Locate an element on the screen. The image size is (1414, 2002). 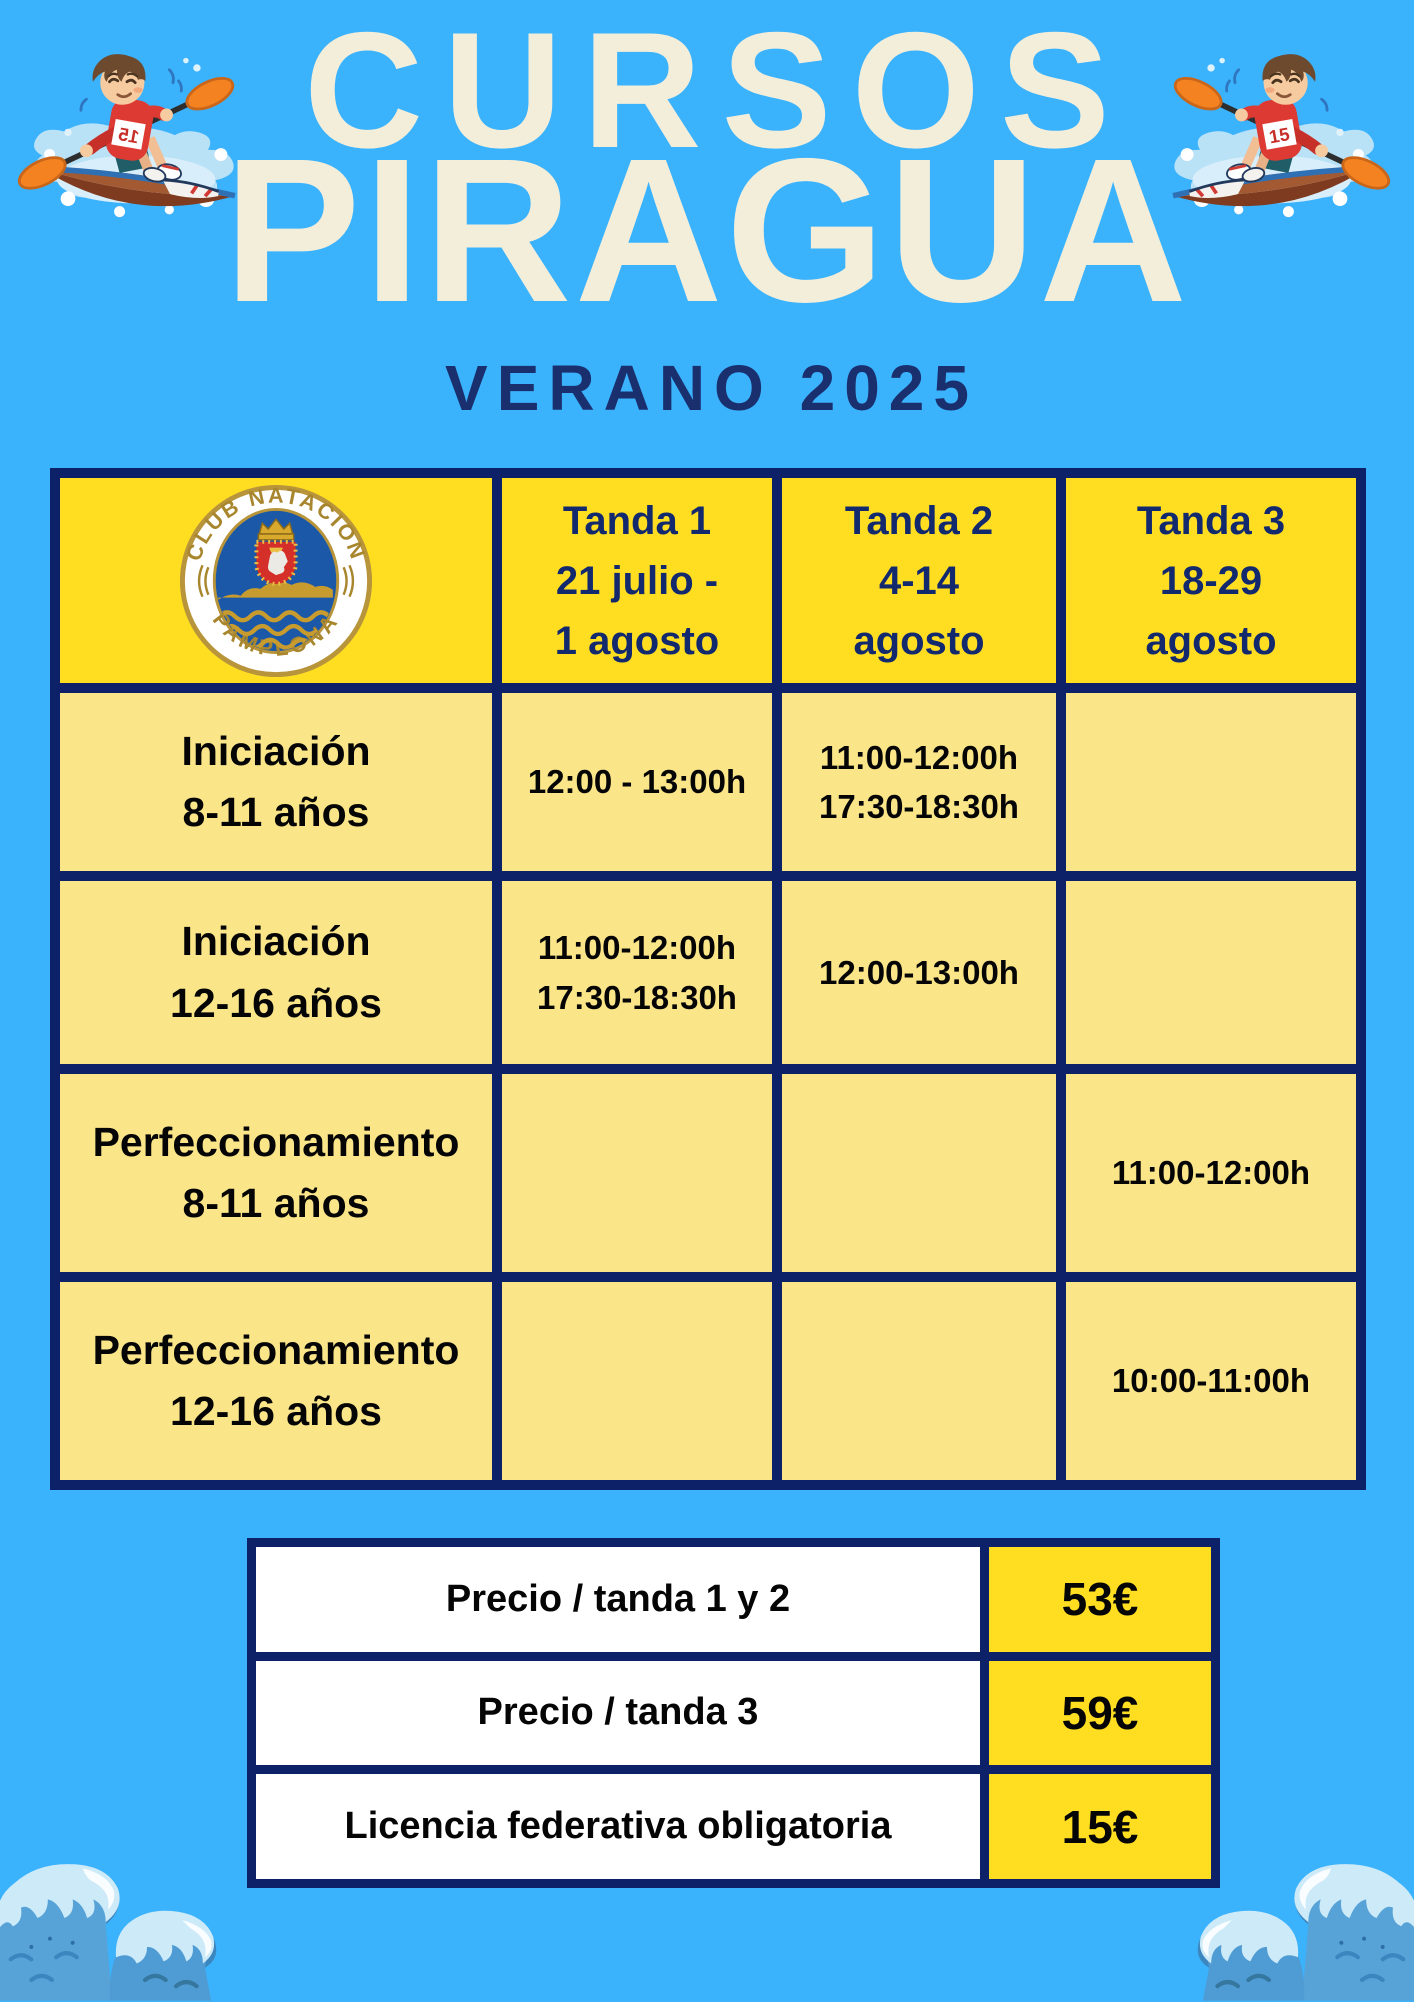
schedule-logo-cell: CLUB NATACION PAMPLONA is located at coordinates (276, 580).